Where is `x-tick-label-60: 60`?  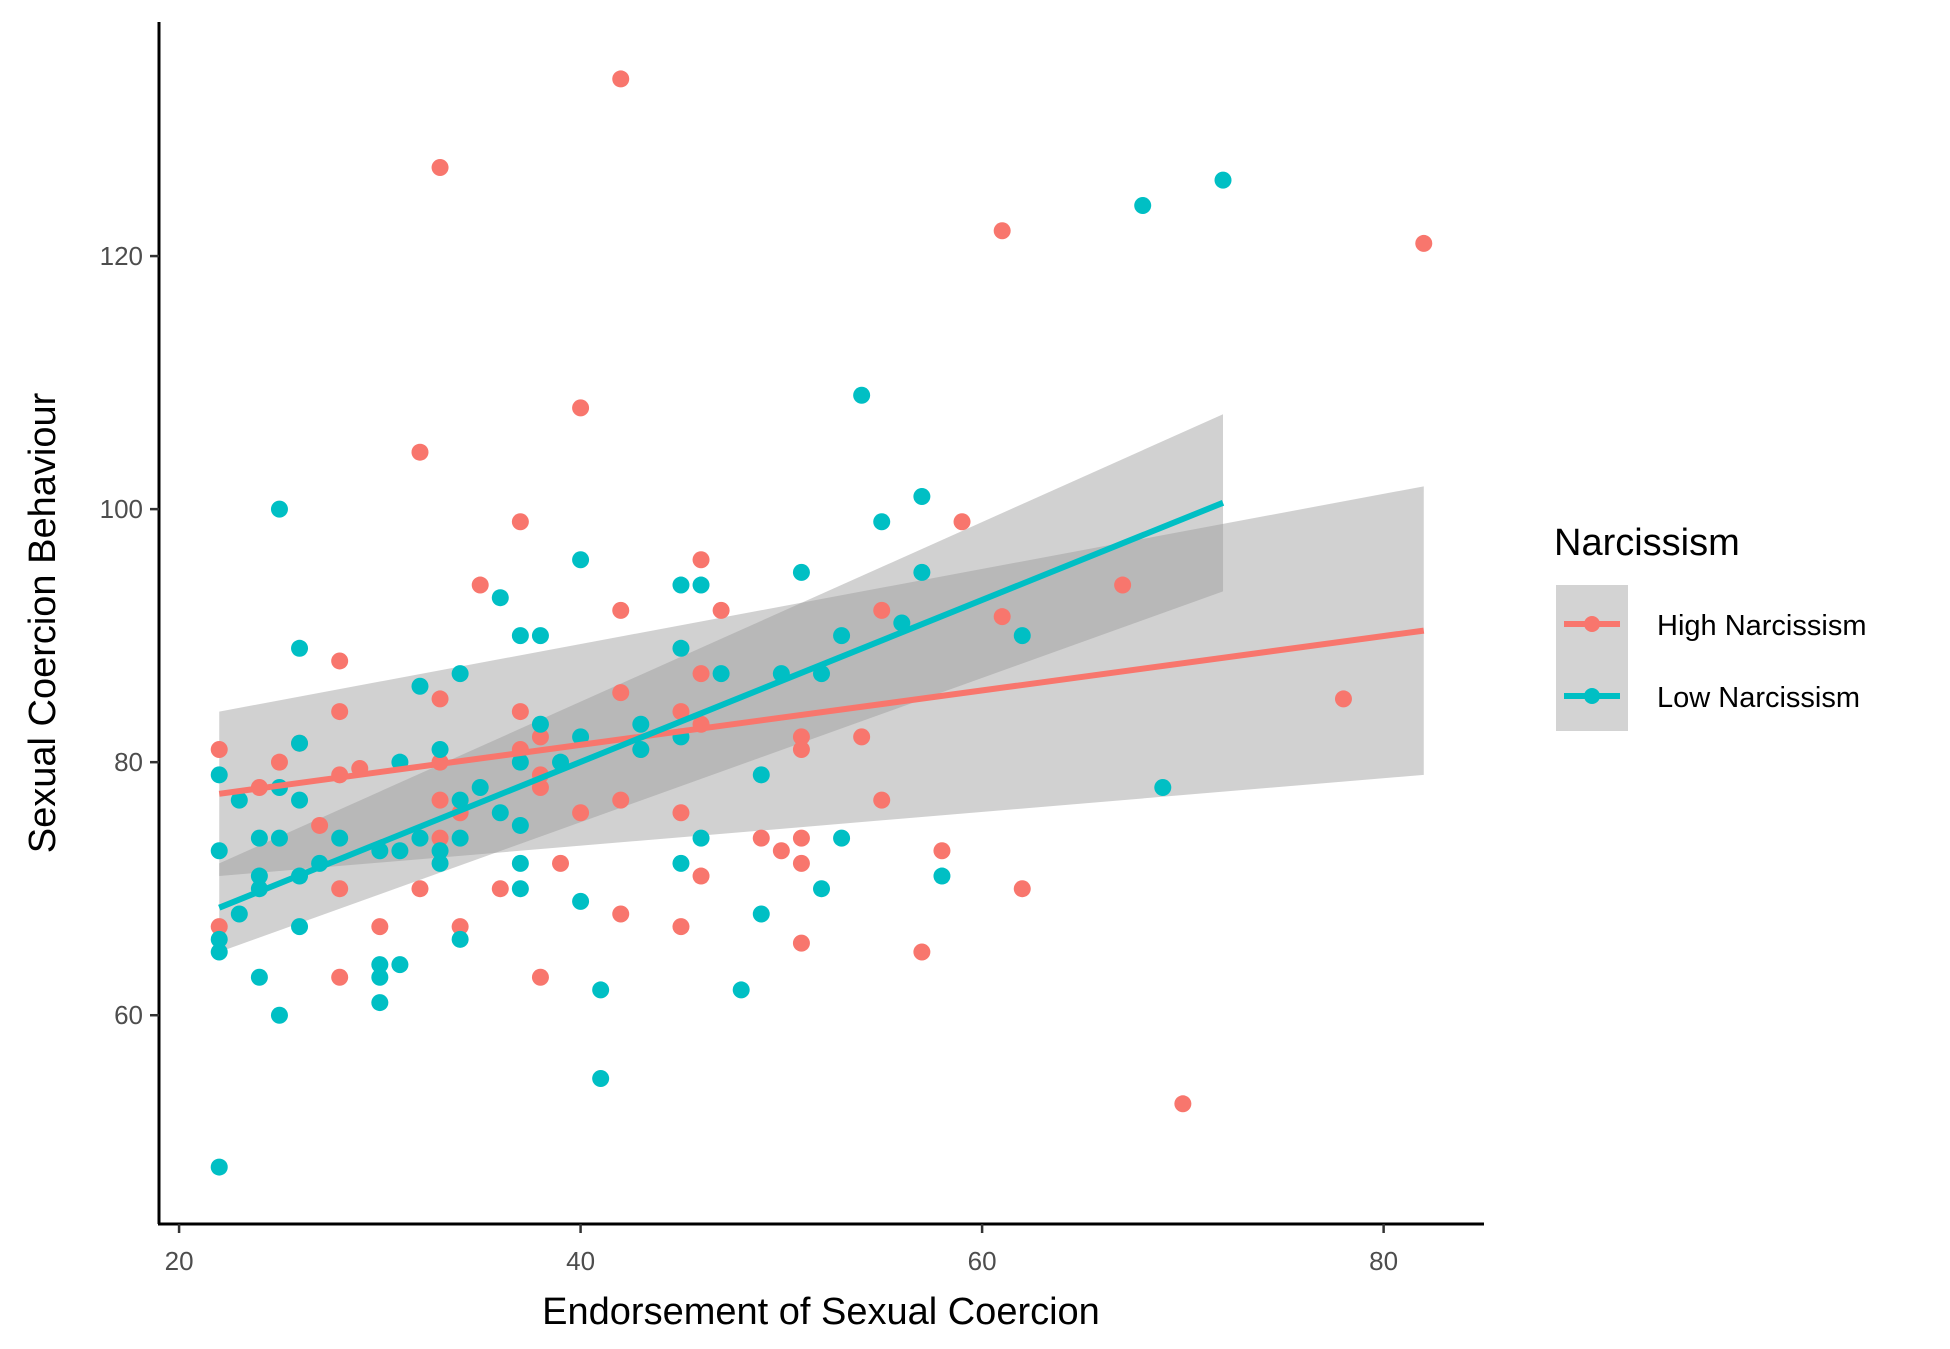 x-tick-label-60: 60 is located at coordinates (982, 1261).